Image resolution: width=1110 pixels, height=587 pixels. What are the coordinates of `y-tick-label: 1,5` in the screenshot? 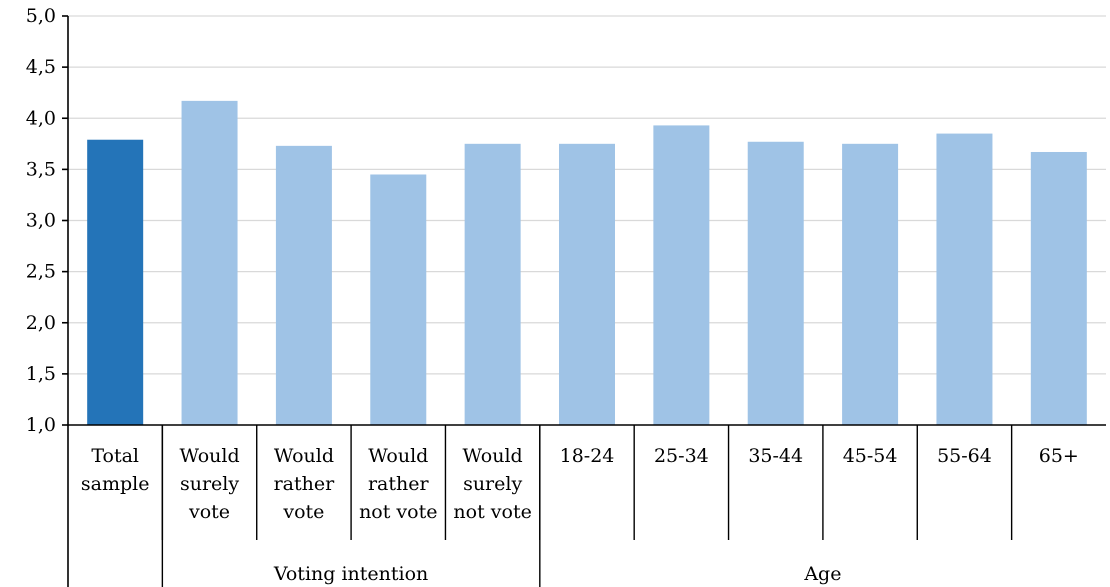 It's located at (41, 374).